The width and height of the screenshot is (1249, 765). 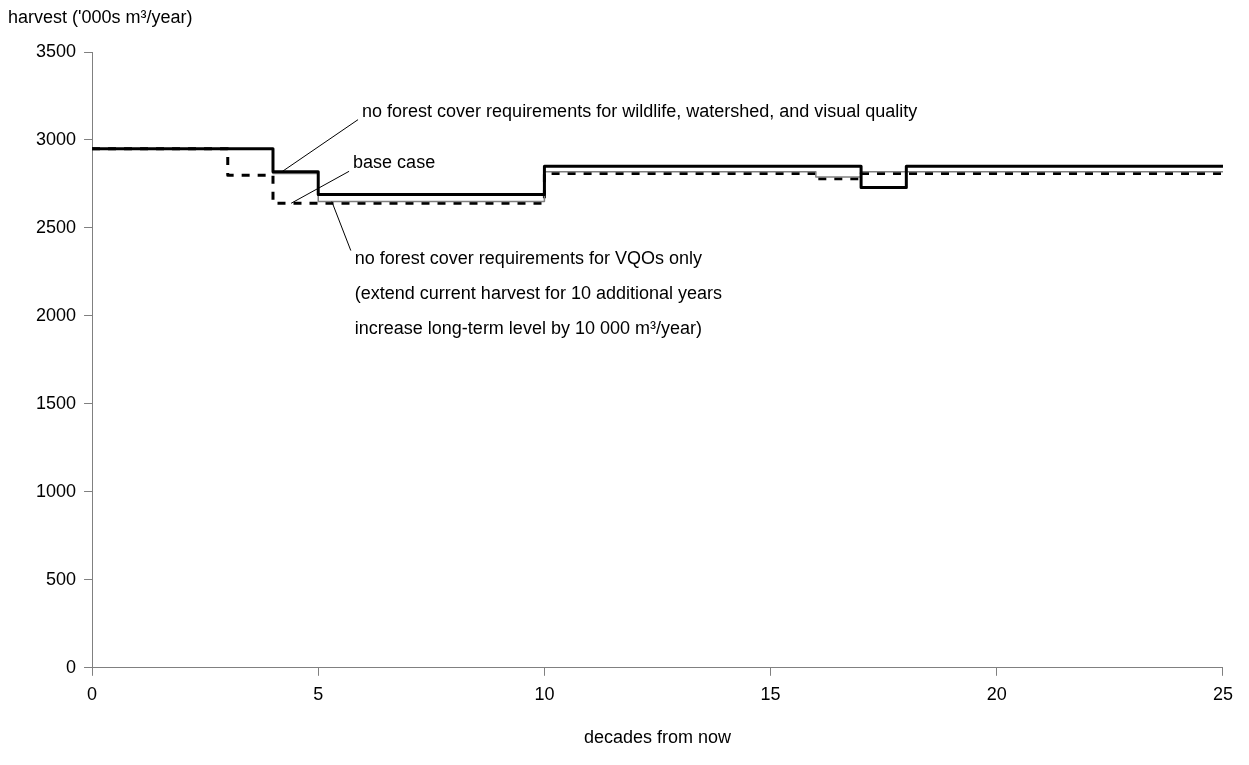 What do you see at coordinates (56, 138) in the screenshot?
I see `y-tick-label: 3000` at bounding box center [56, 138].